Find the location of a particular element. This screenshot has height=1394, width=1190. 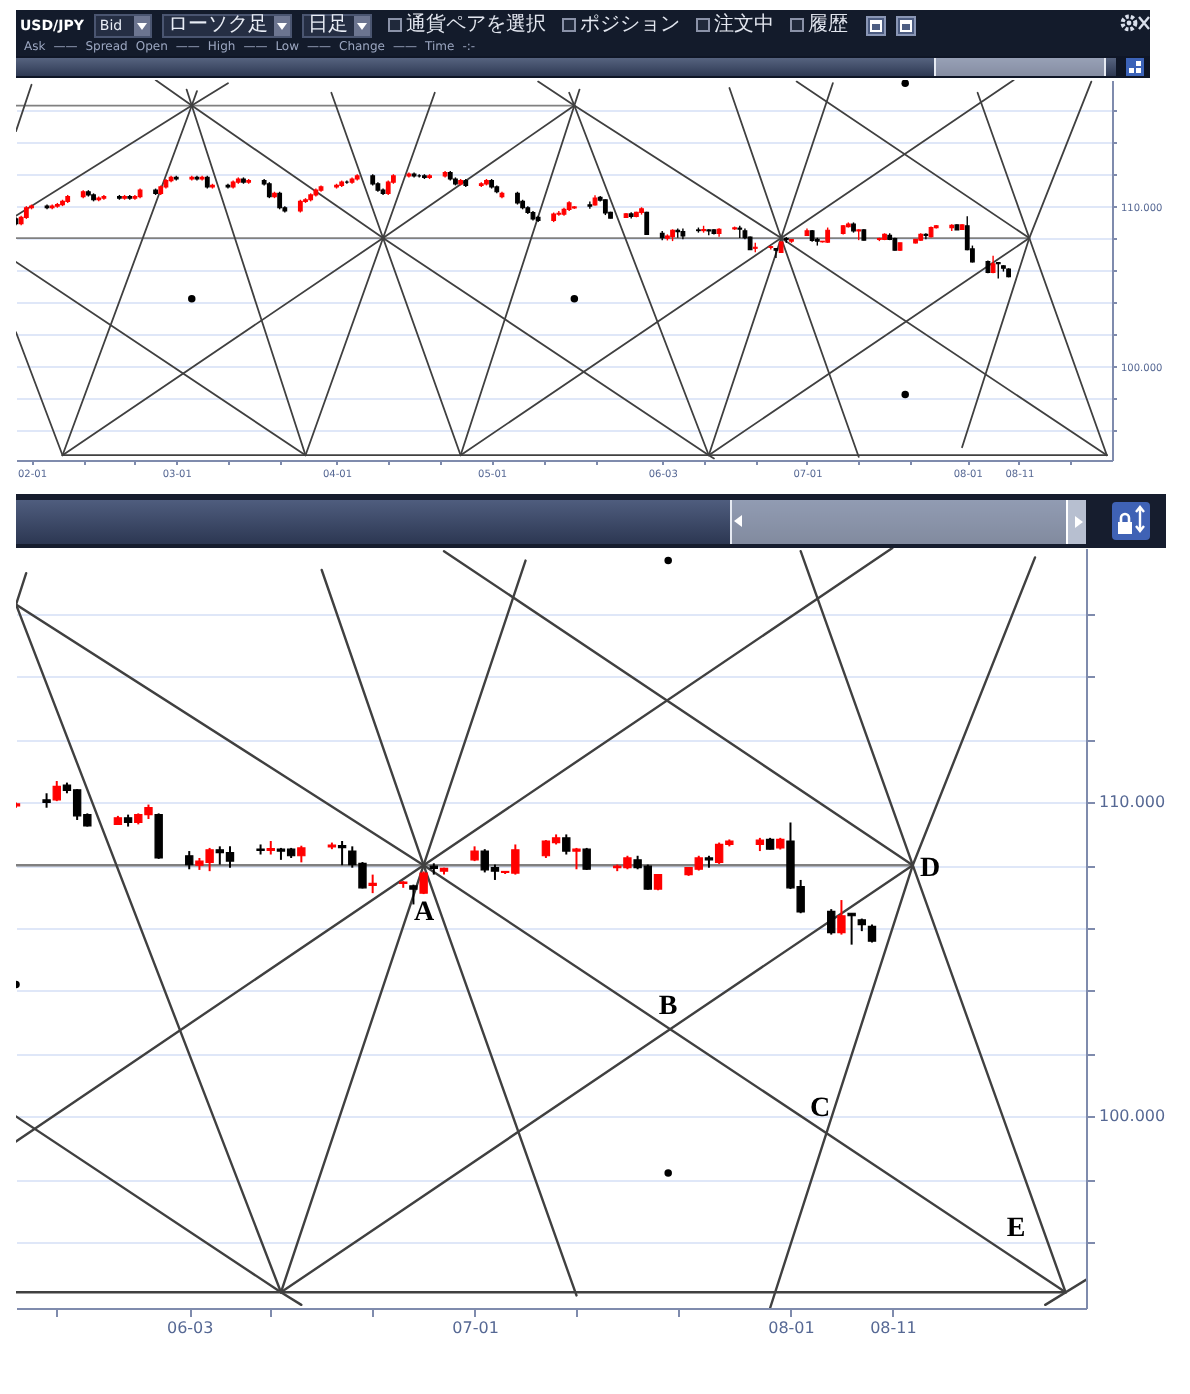

text: 通貨ペアを選択 is located at coordinates (475, 25).